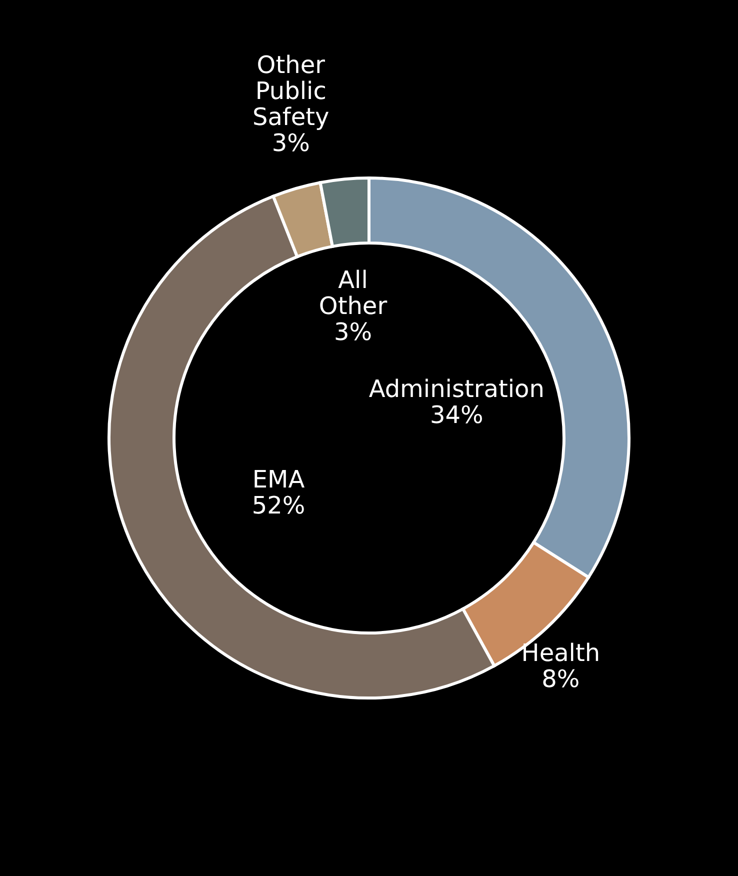  Describe the element at coordinates (561, 679) in the screenshot. I see `data-label: 8%` at that location.